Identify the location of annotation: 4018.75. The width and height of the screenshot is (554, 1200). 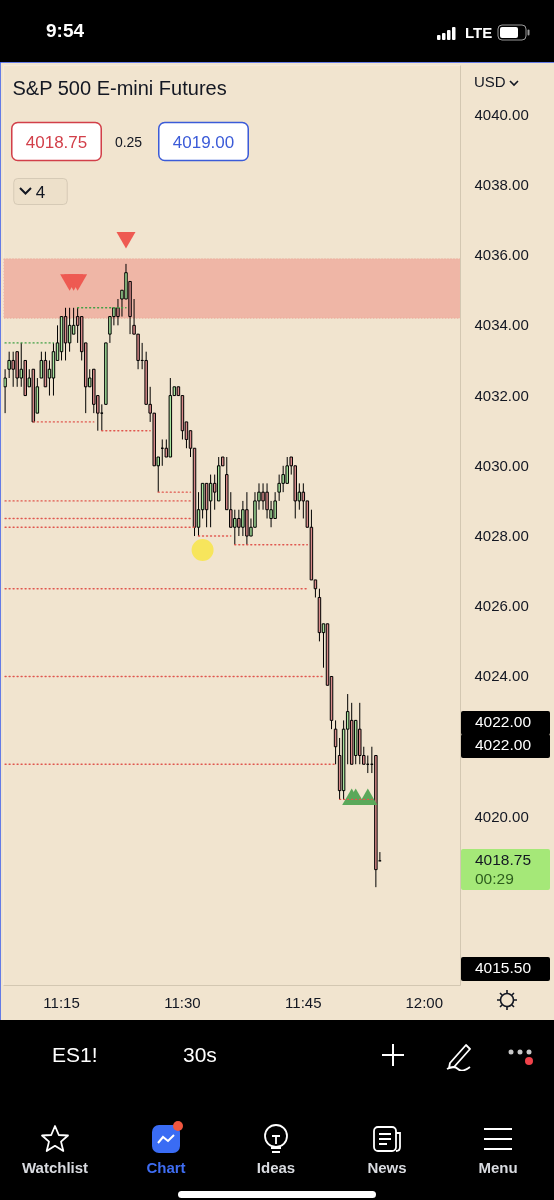
(56, 142).